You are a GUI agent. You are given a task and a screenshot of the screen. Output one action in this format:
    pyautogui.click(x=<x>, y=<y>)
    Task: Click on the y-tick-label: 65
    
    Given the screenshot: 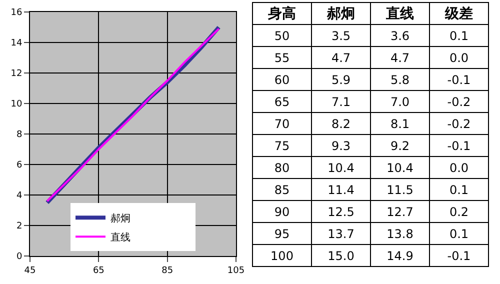 What is the action you would take?
    pyautogui.click(x=282, y=101)
    